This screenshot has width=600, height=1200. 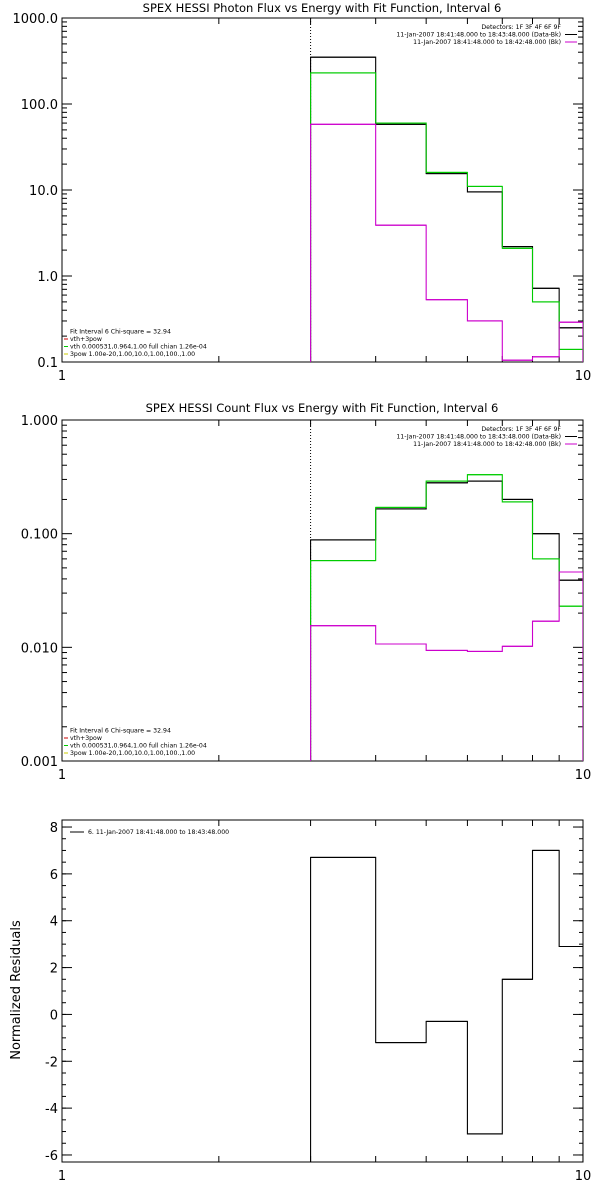 I want to click on photon-flux-series-0-line, so click(x=446, y=209).